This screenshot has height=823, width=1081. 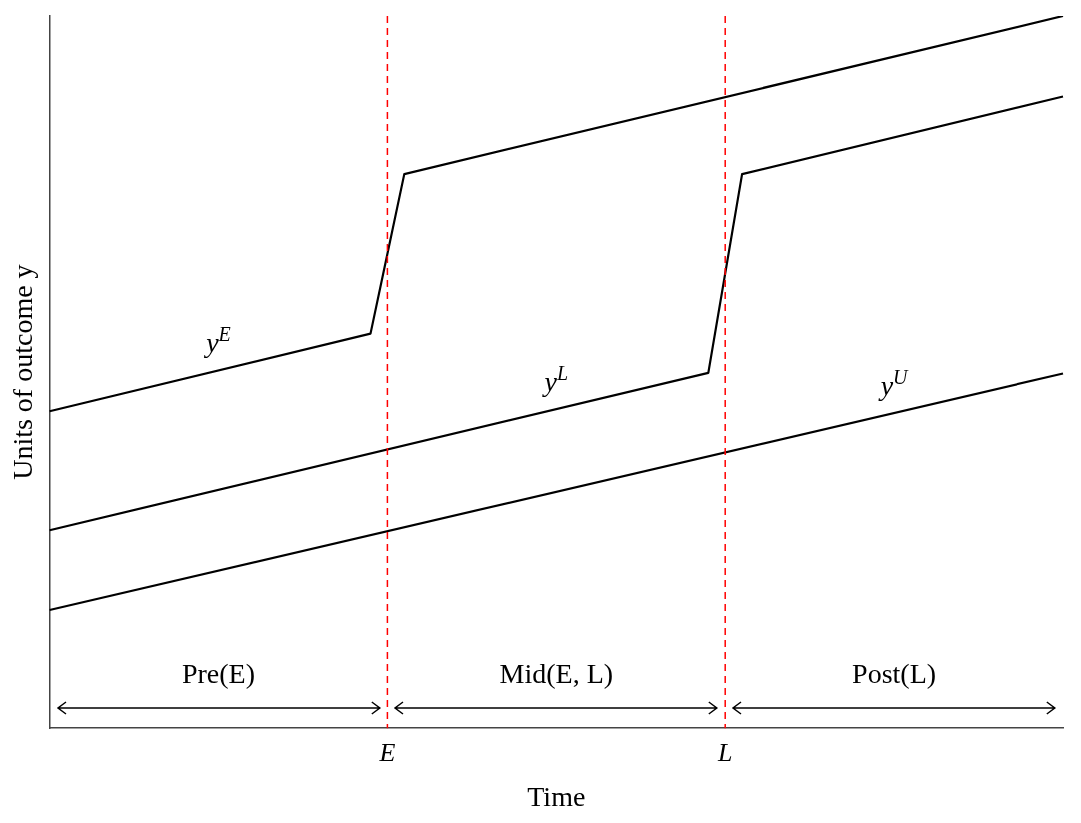 What do you see at coordinates (556, 796) in the screenshot?
I see `x-axis-title: Time` at bounding box center [556, 796].